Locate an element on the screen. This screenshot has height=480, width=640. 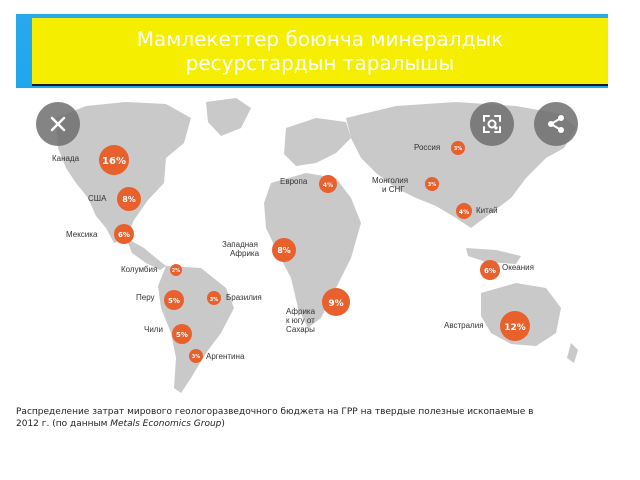
value-west-africa: 8% is located at coordinates (284, 250).